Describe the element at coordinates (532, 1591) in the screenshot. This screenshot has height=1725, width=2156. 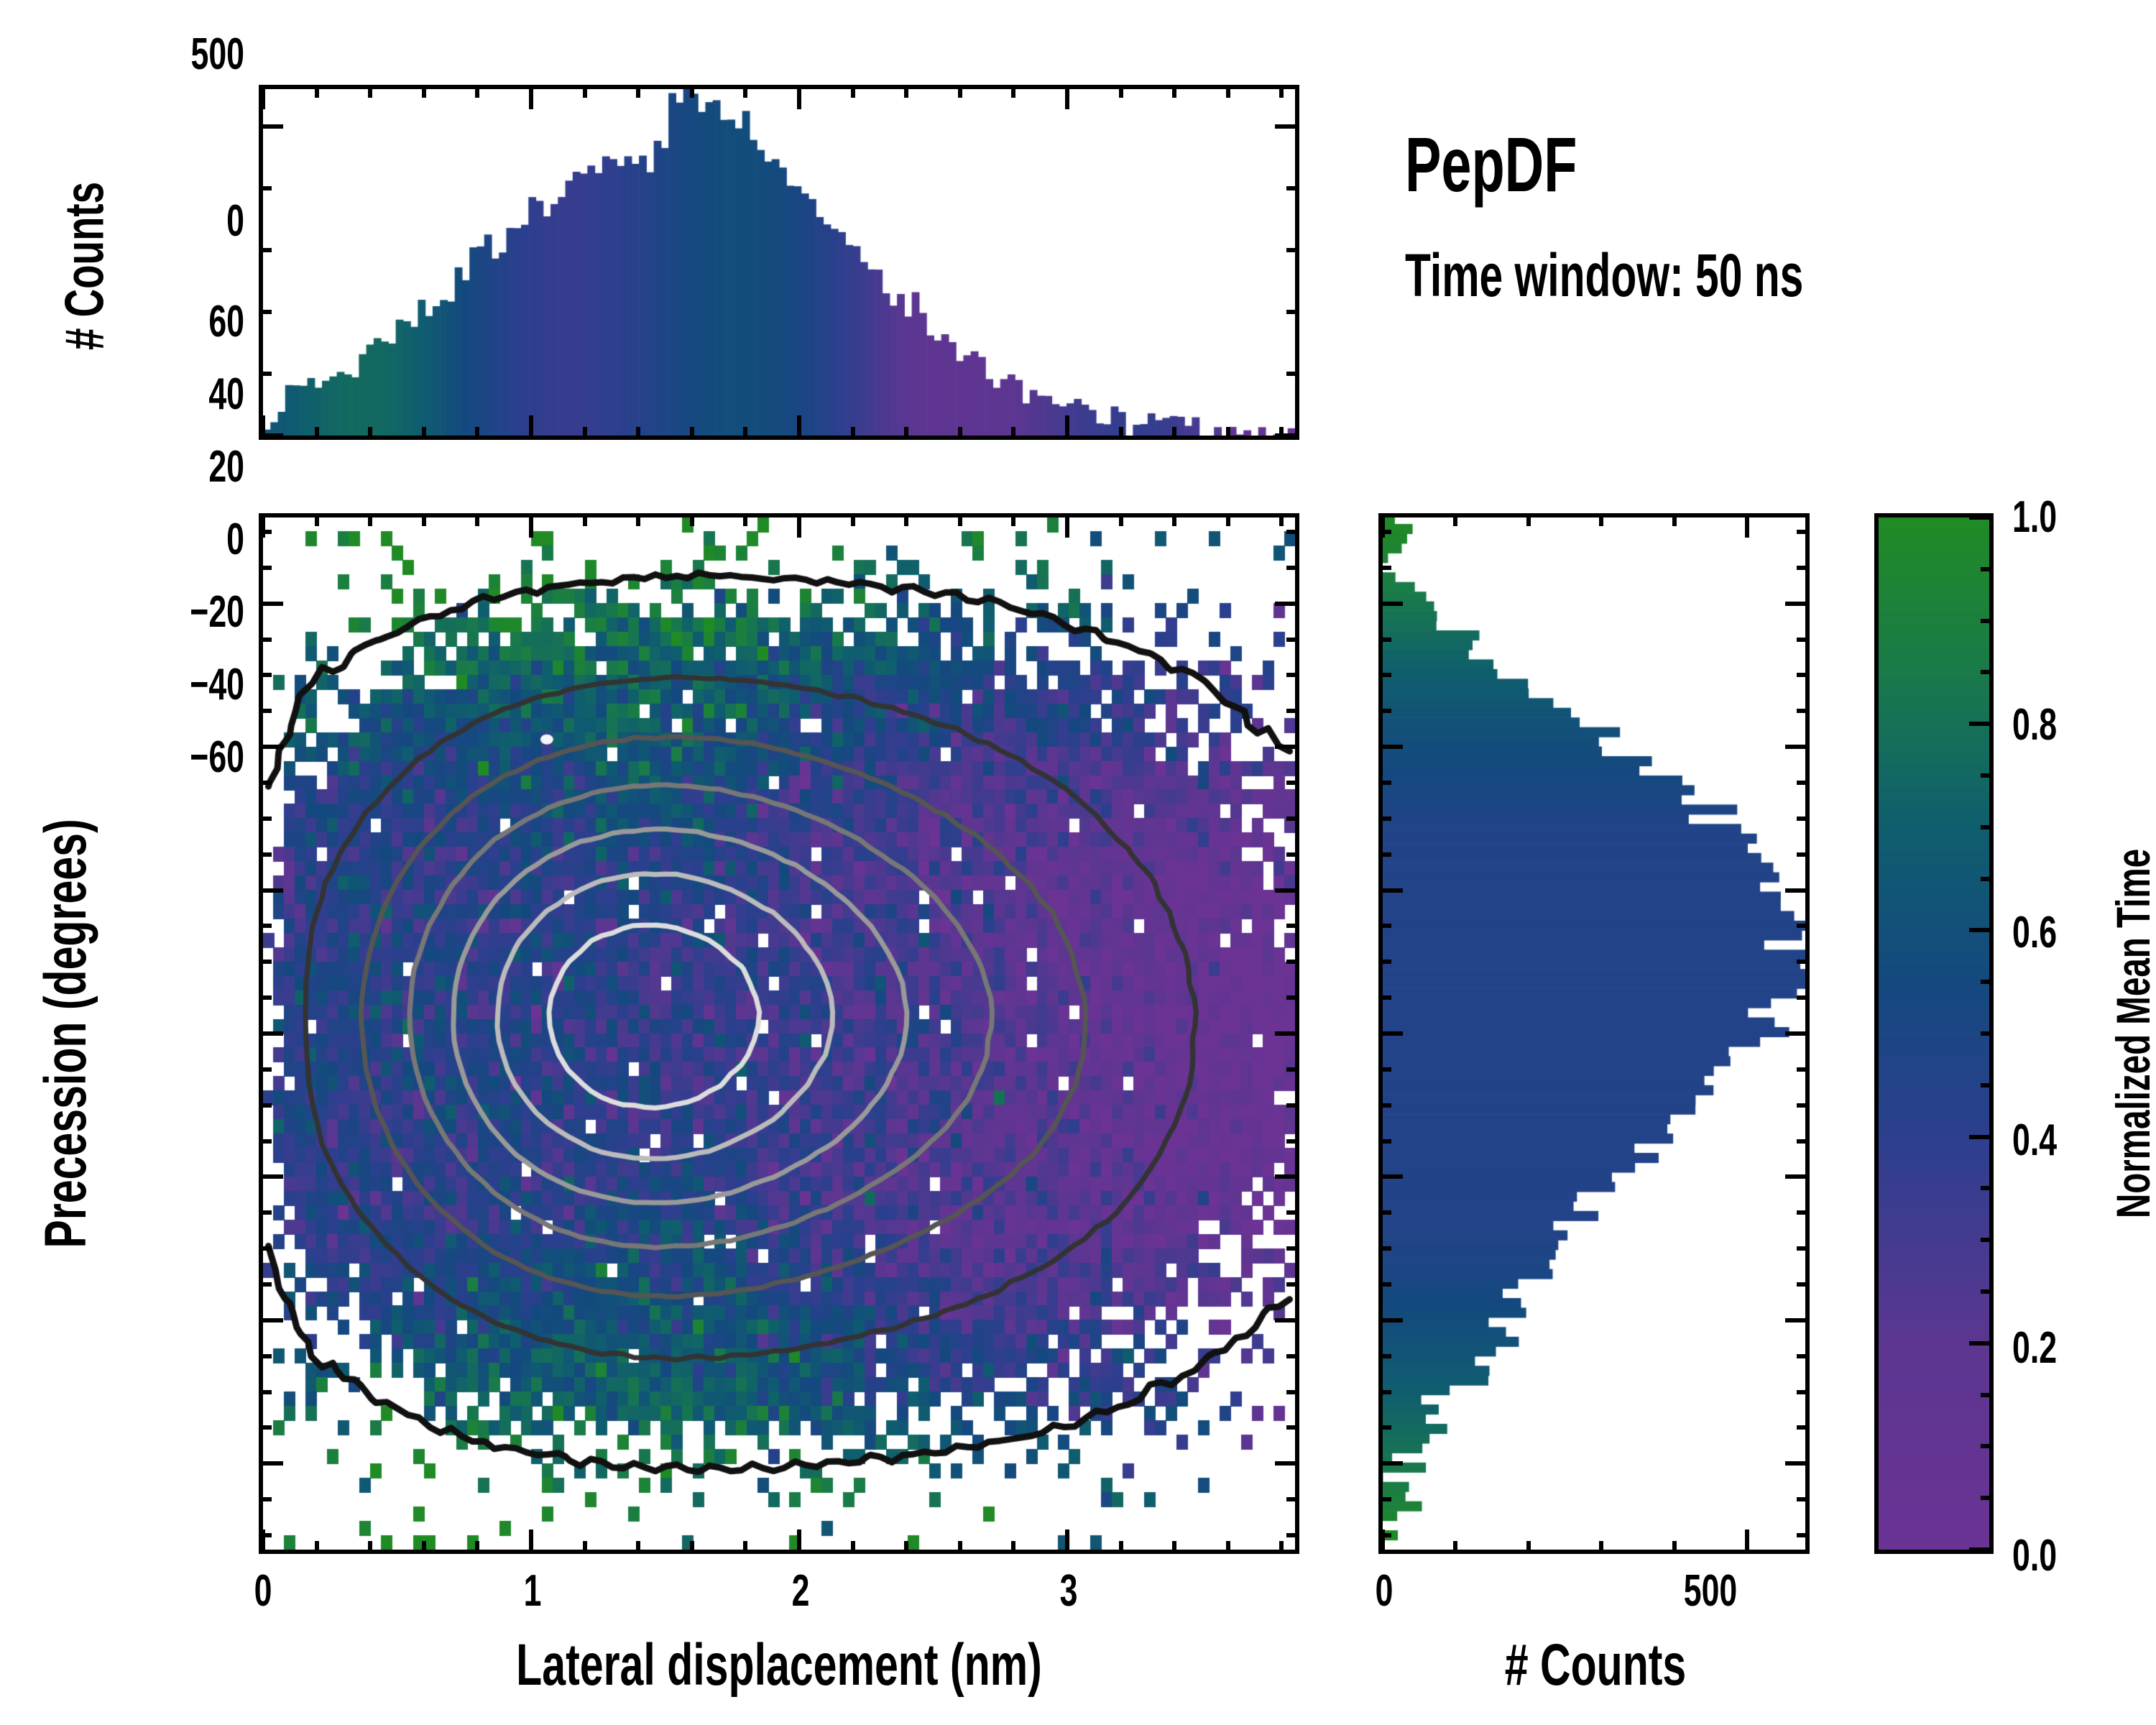
I see `main-xtick-1: 1` at that location.